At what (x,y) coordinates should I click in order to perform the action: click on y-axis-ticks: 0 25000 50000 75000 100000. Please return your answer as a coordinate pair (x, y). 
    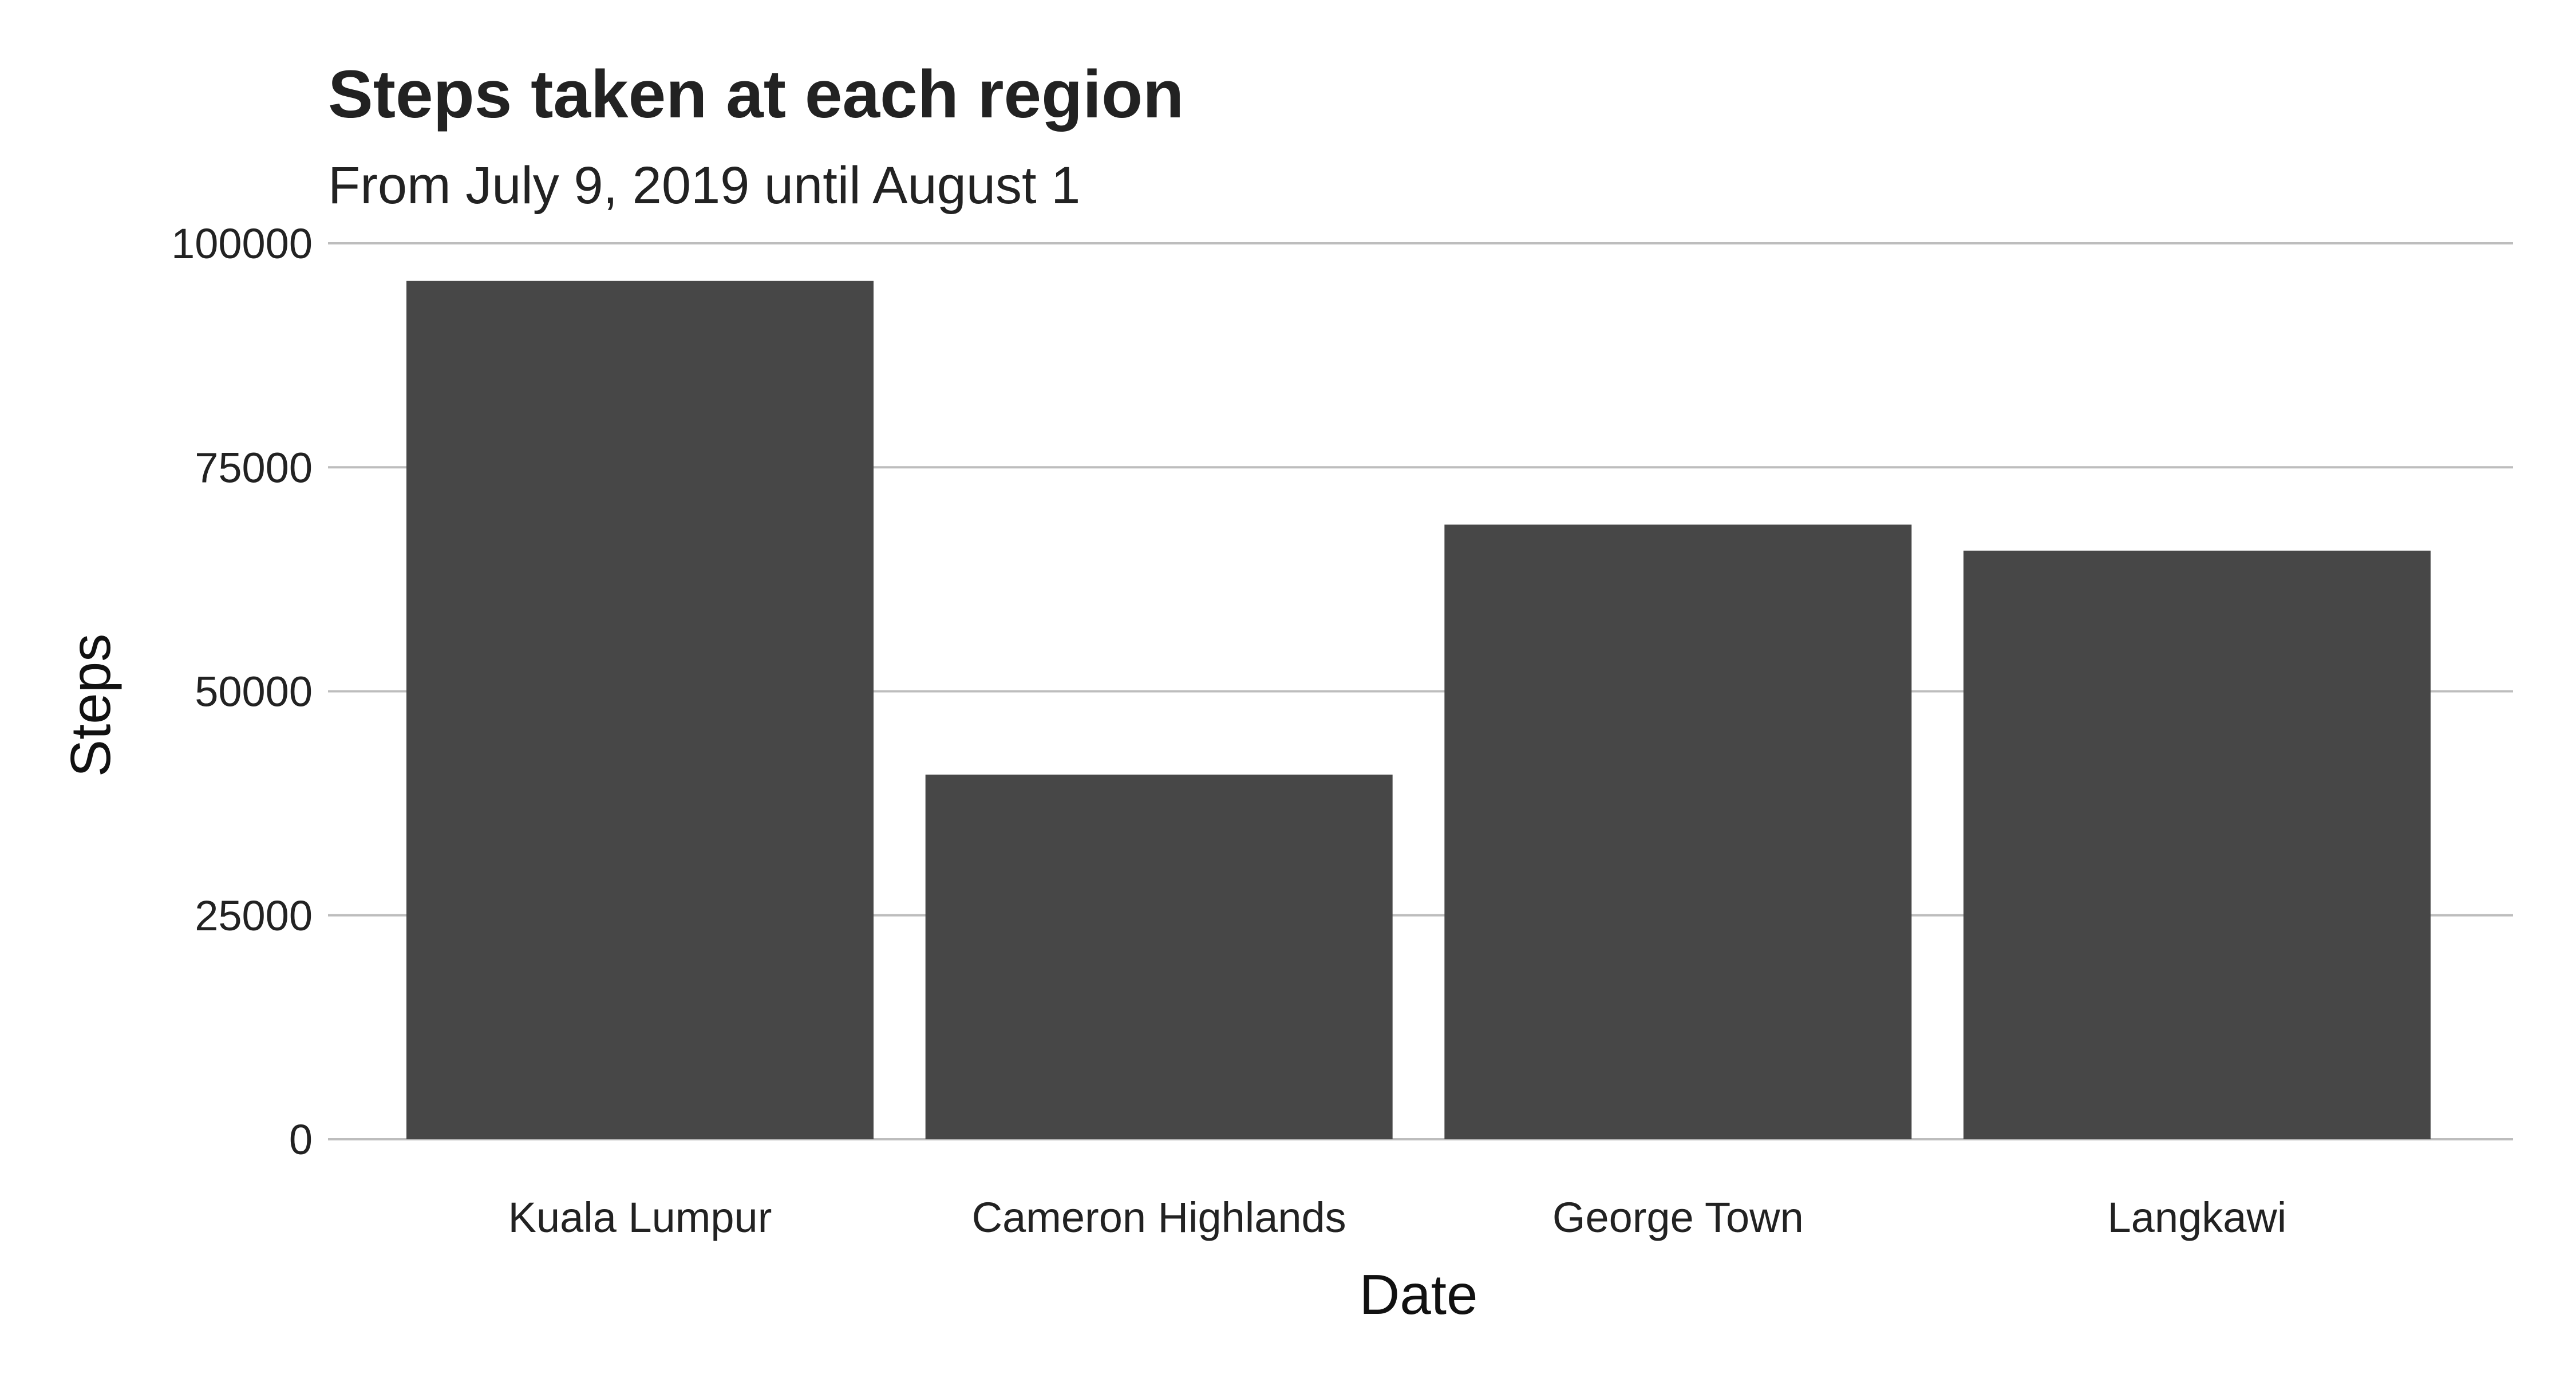
    Looking at the image, I should click on (242, 691).